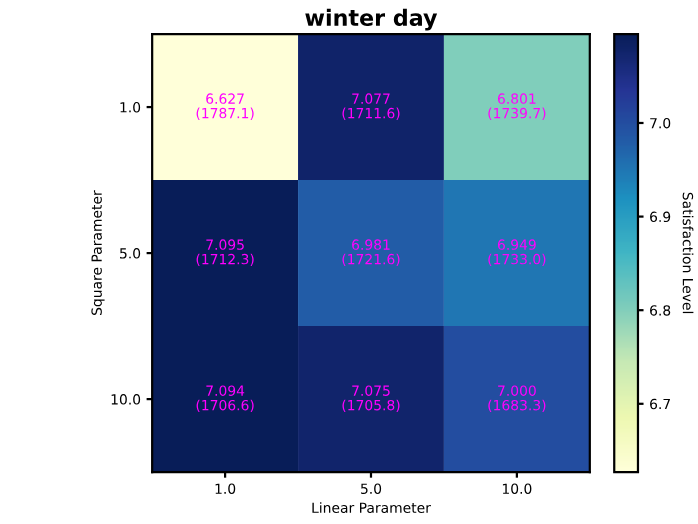  Describe the element at coordinates (371, 19) in the screenshot. I see `chart-title: winter day` at that location.